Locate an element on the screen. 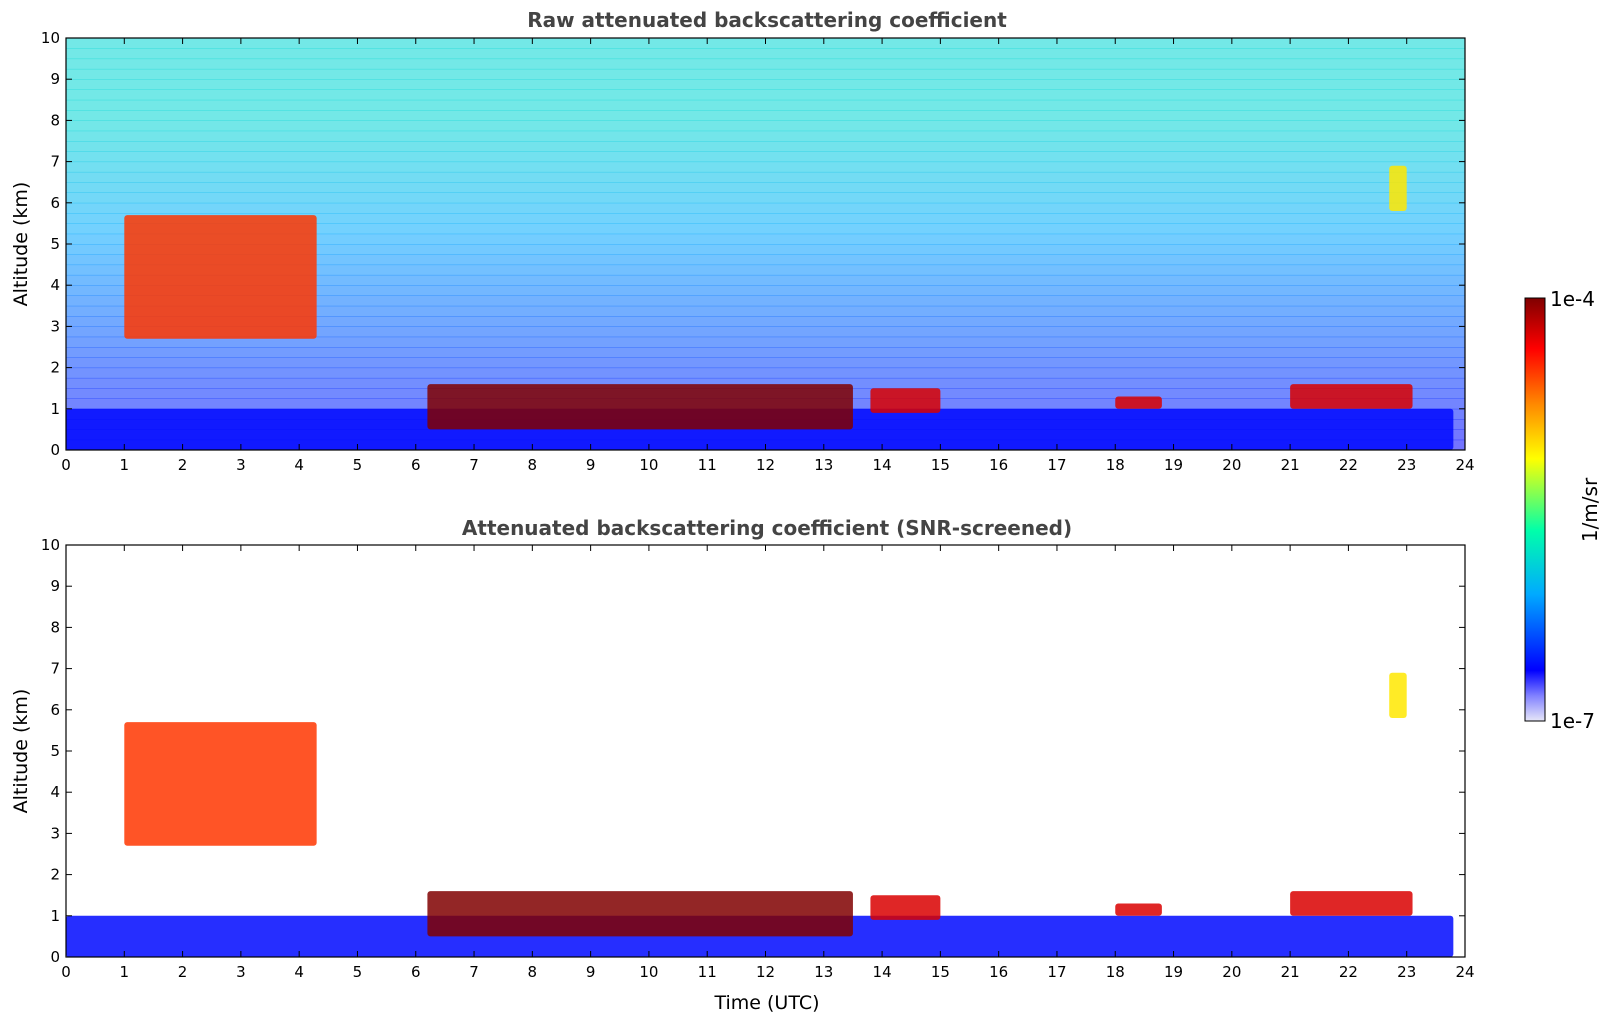 This screenshot has width=1606, height=1020. x-tick-label: 8 is located at coordinates (533, 465).